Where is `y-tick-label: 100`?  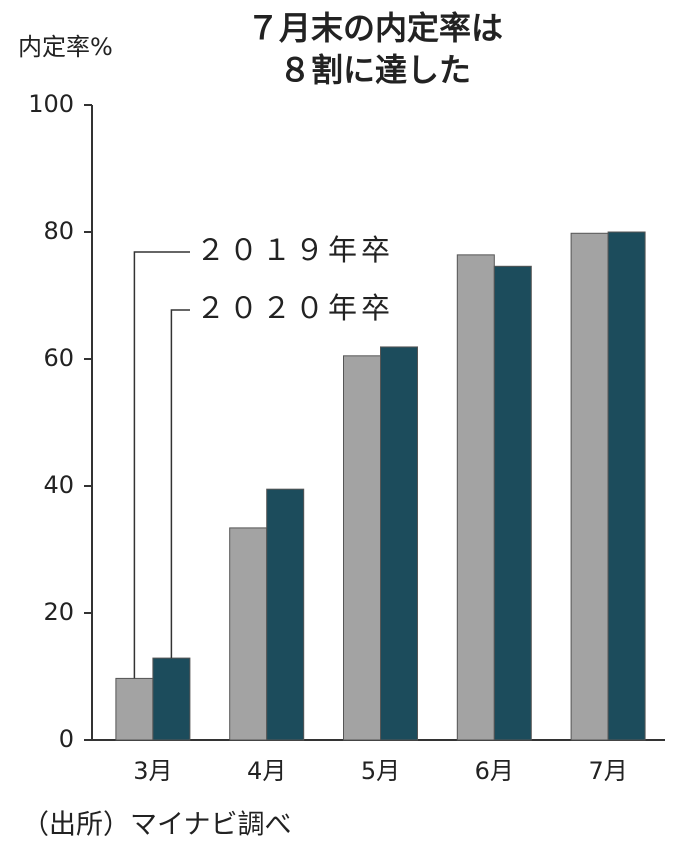
y-tick-label: 100 is located at coordinates (51, 104).